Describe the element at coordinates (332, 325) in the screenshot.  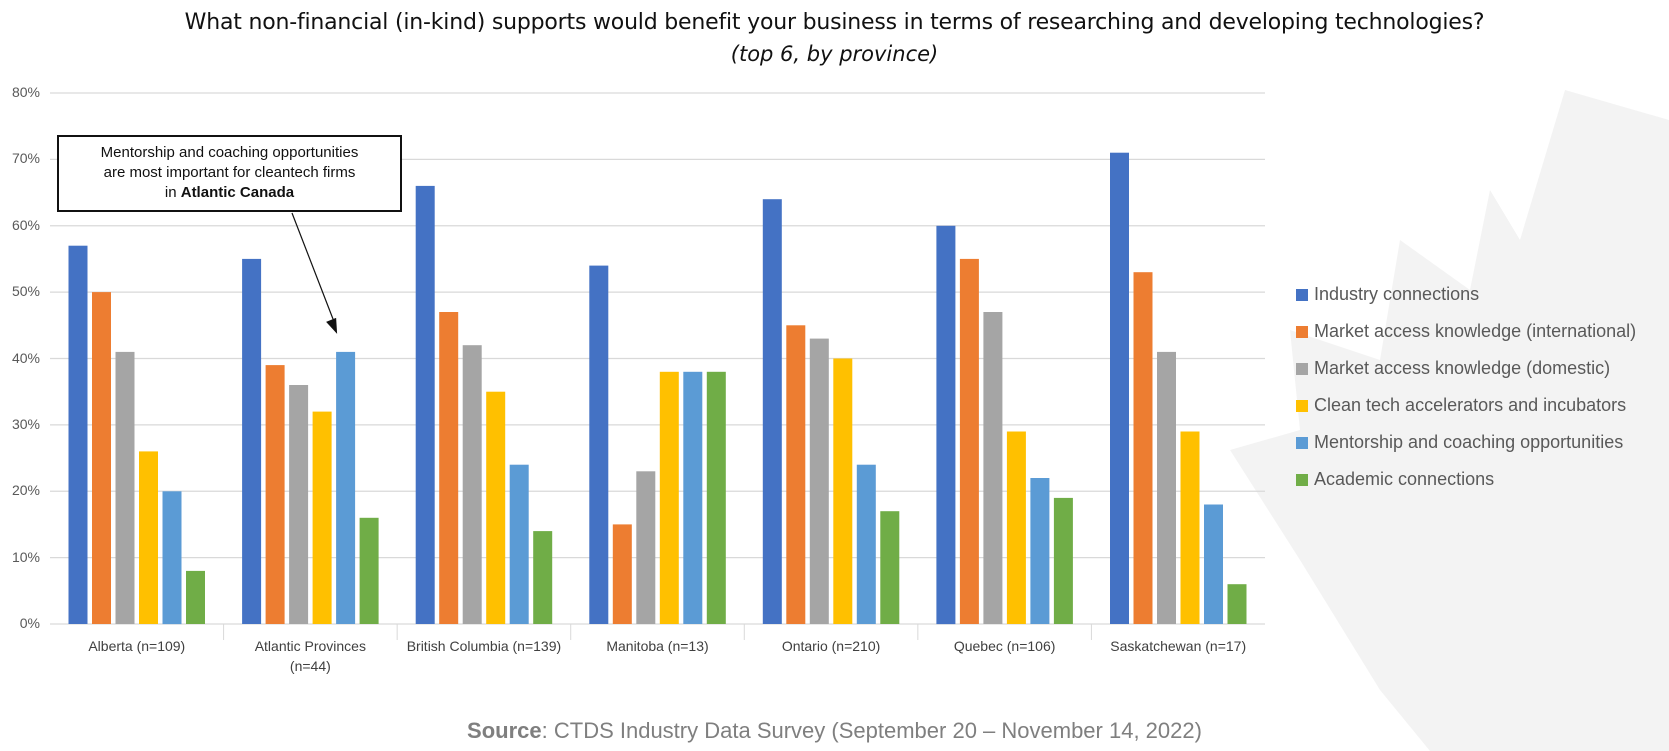
I see `annotation-arrowhead` at that location.